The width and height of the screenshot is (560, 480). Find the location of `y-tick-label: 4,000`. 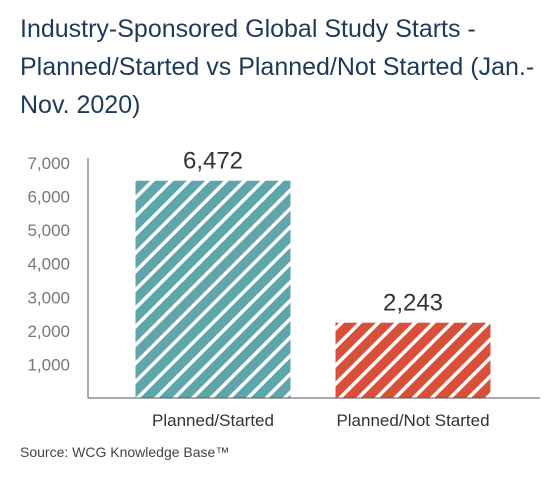

y-tick-label: 4,000 is located at coordinates (48, 264).